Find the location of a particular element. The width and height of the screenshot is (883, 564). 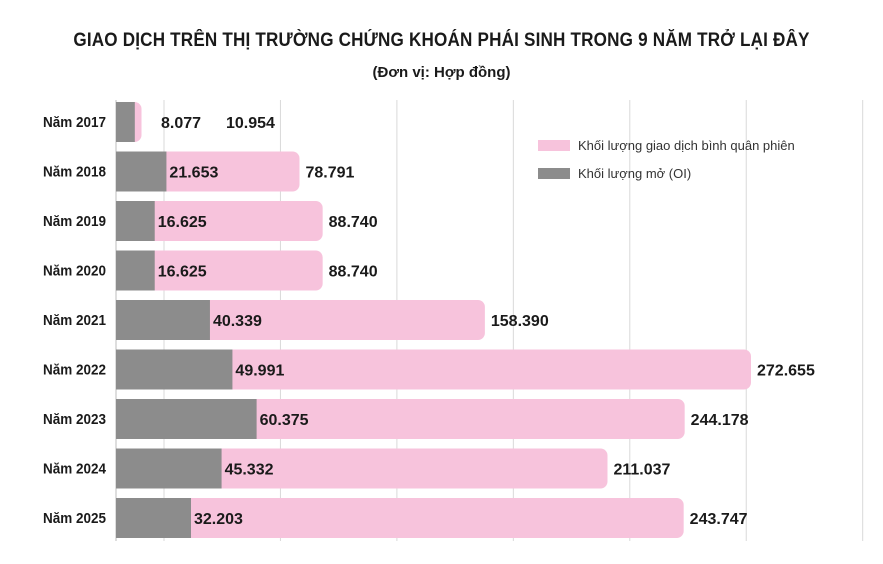

data-label-volume: 211.037 is located at coordinates (641, 470).